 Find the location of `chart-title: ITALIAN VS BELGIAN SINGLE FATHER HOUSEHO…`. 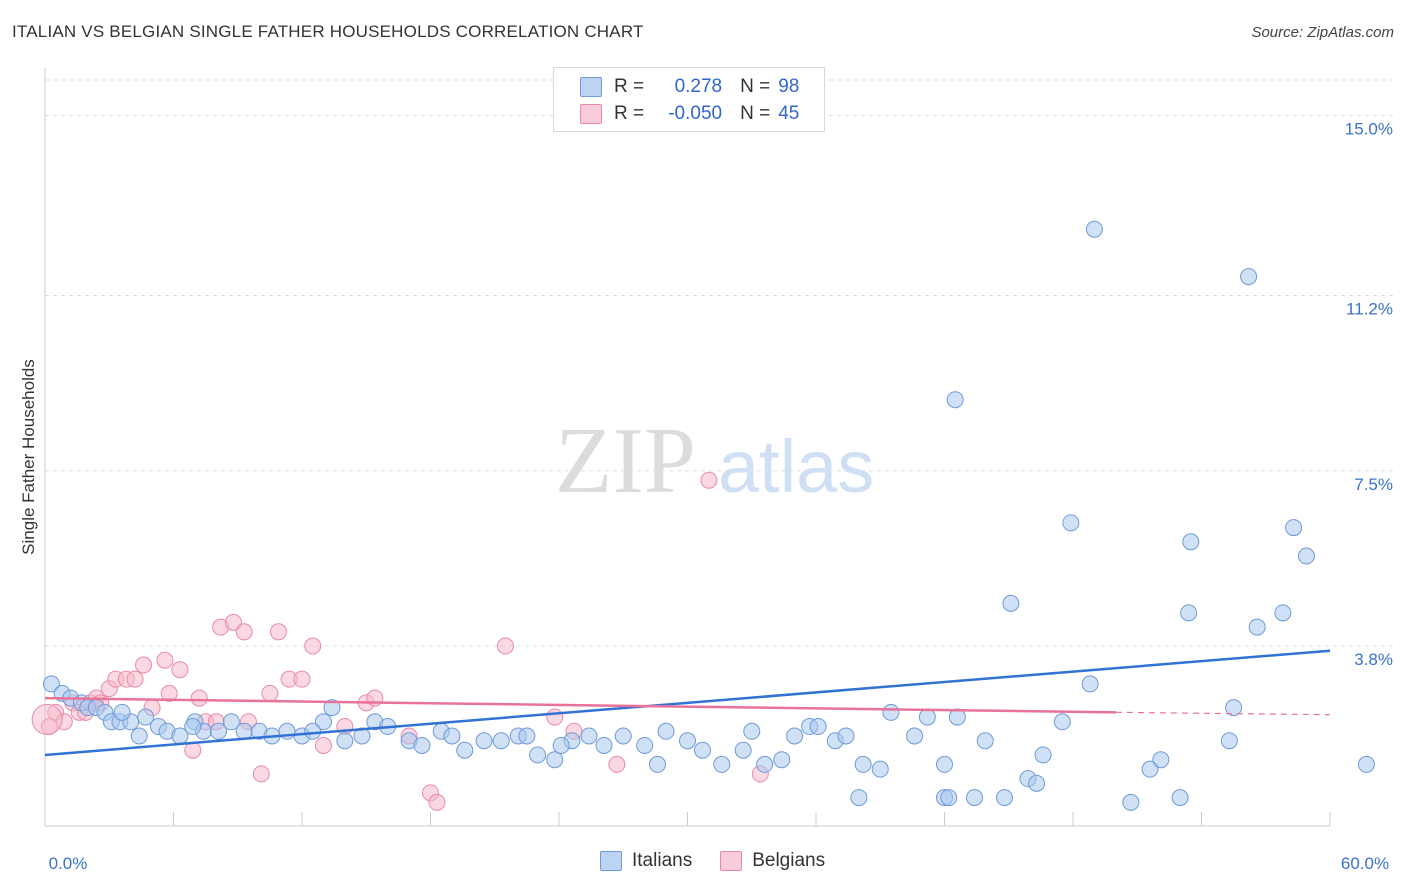

chart-title: ITALIAN VS BELGIAN SINGLE FATHER HOUSEHO… is located at coordinates (328, 31).